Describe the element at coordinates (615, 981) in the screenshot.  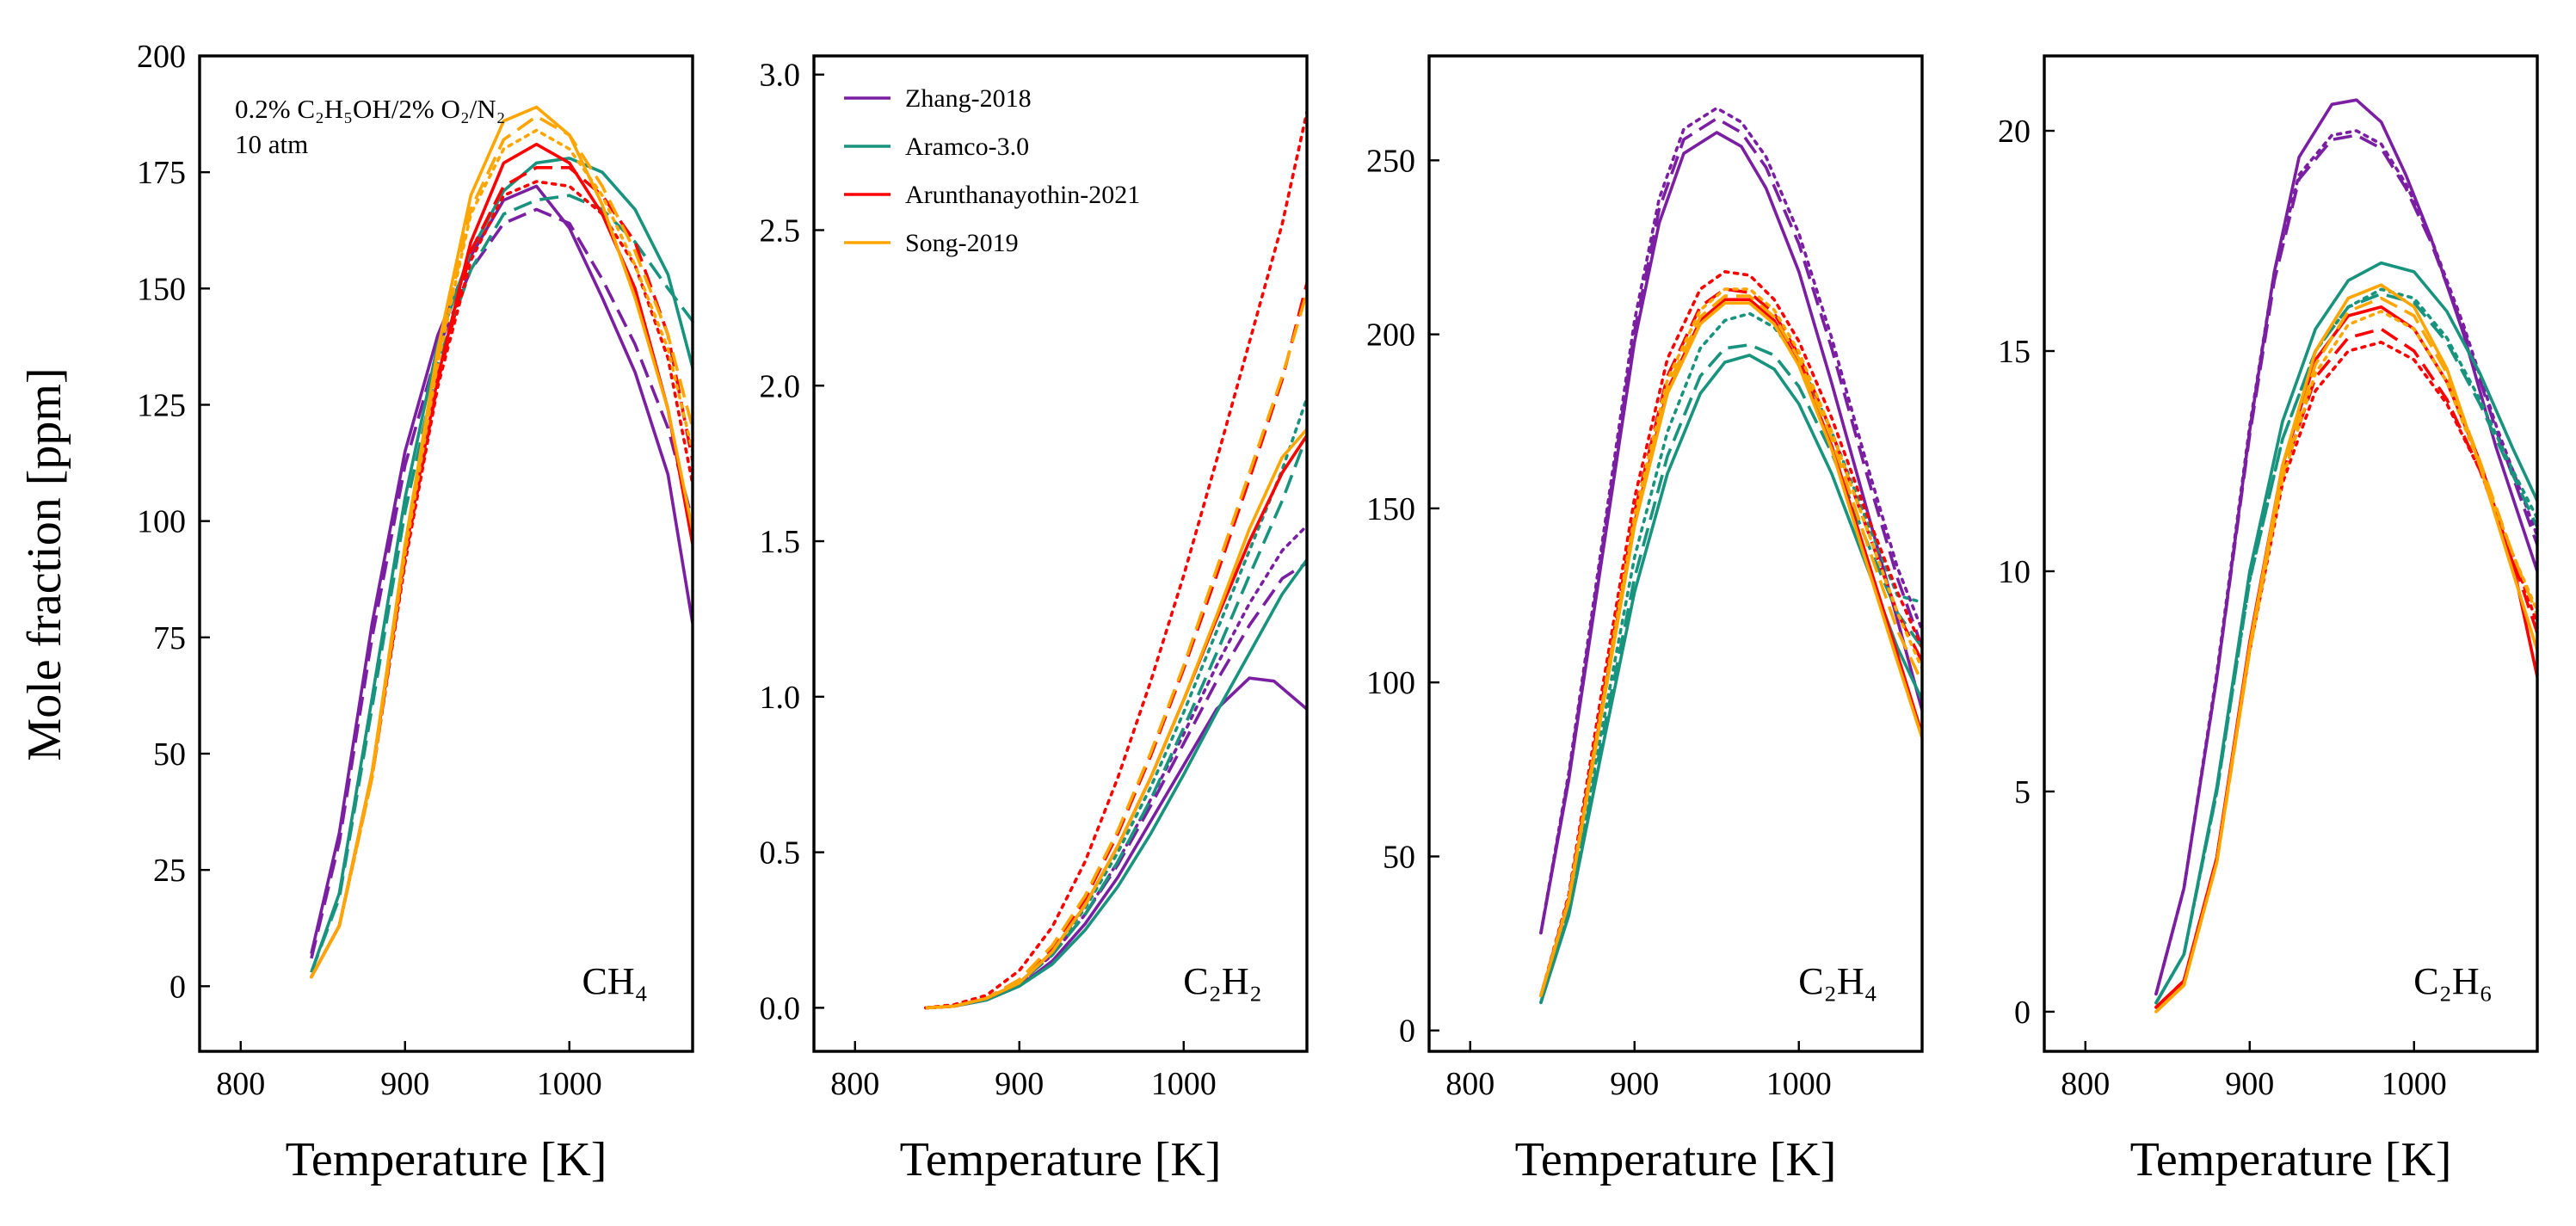
I see `species-label: CH₄` at that location.